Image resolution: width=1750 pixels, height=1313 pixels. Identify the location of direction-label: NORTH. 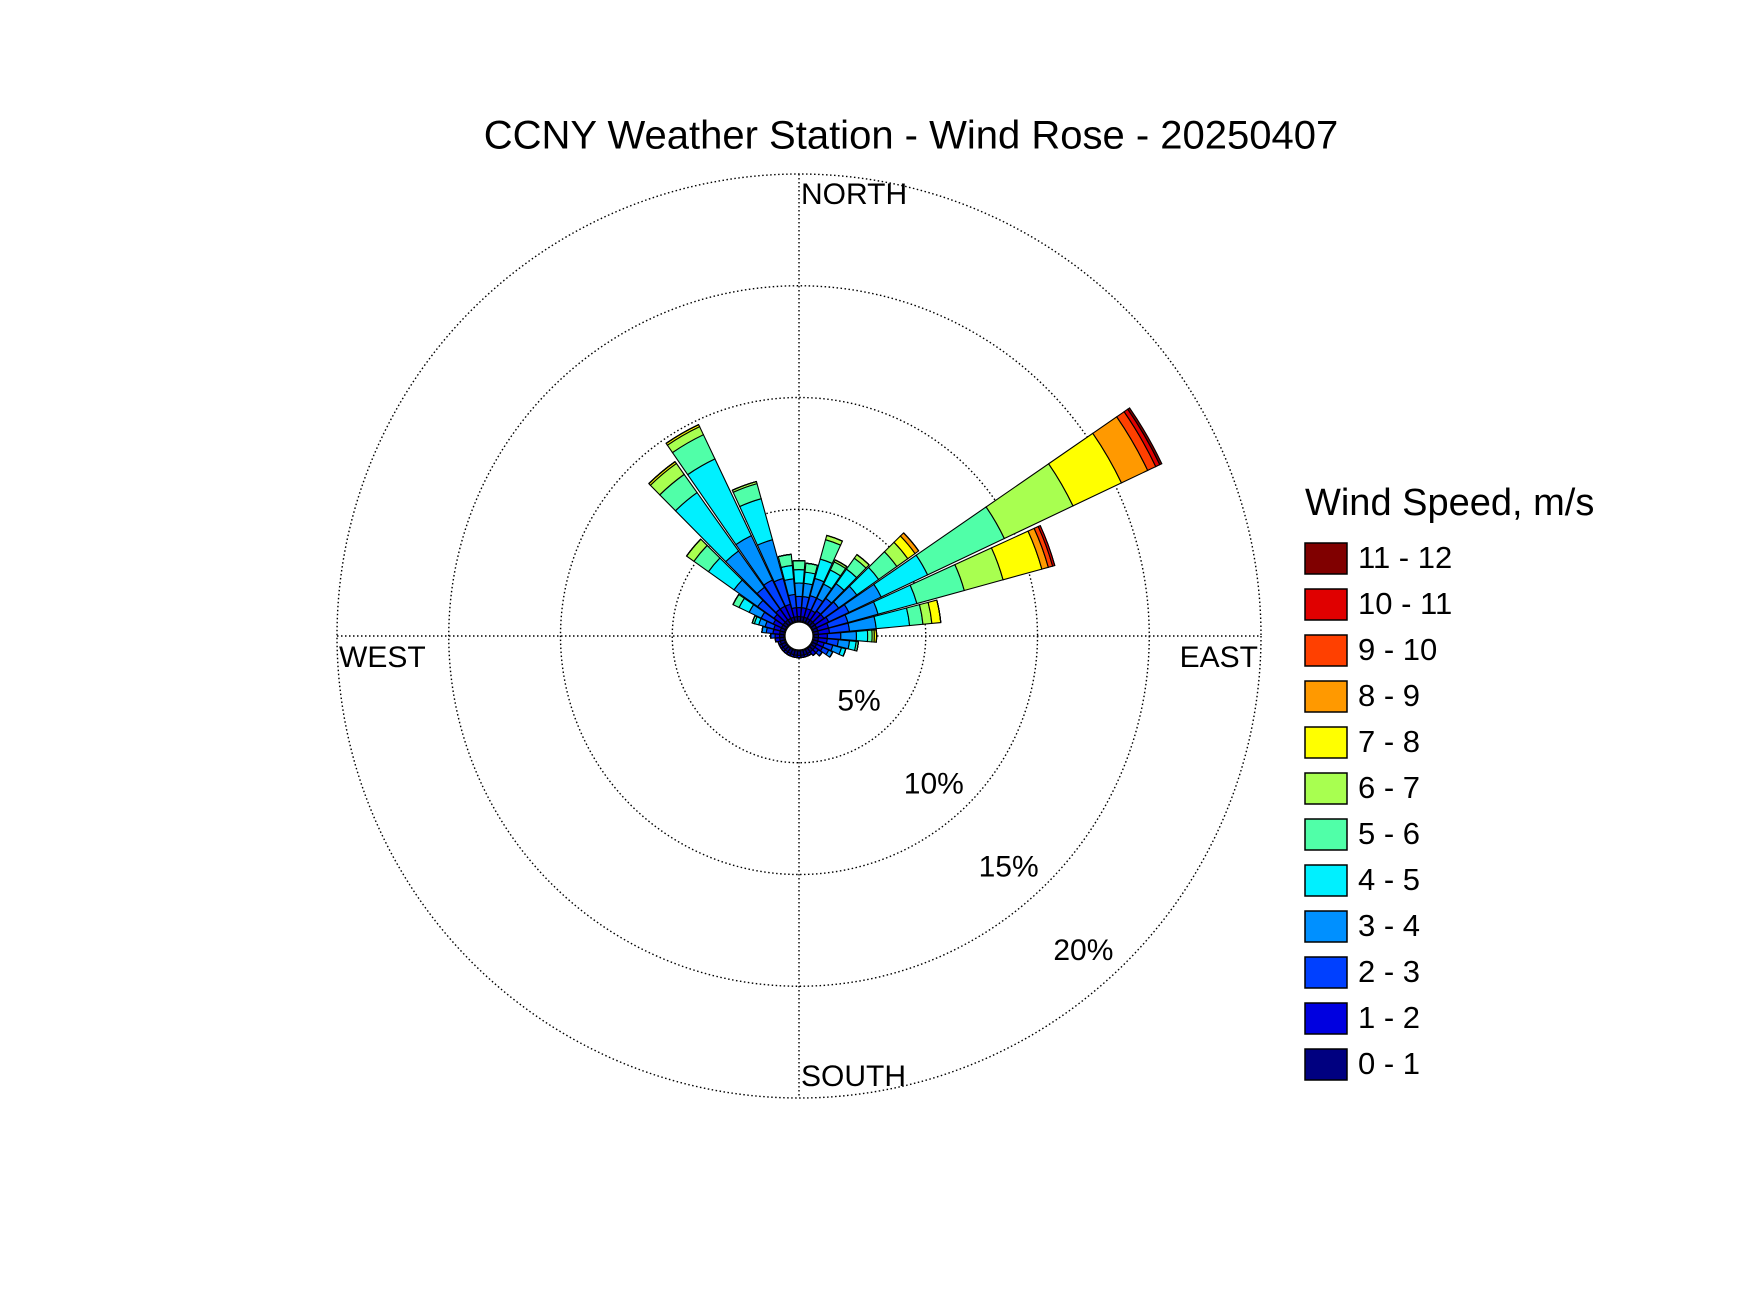
(854, 194).